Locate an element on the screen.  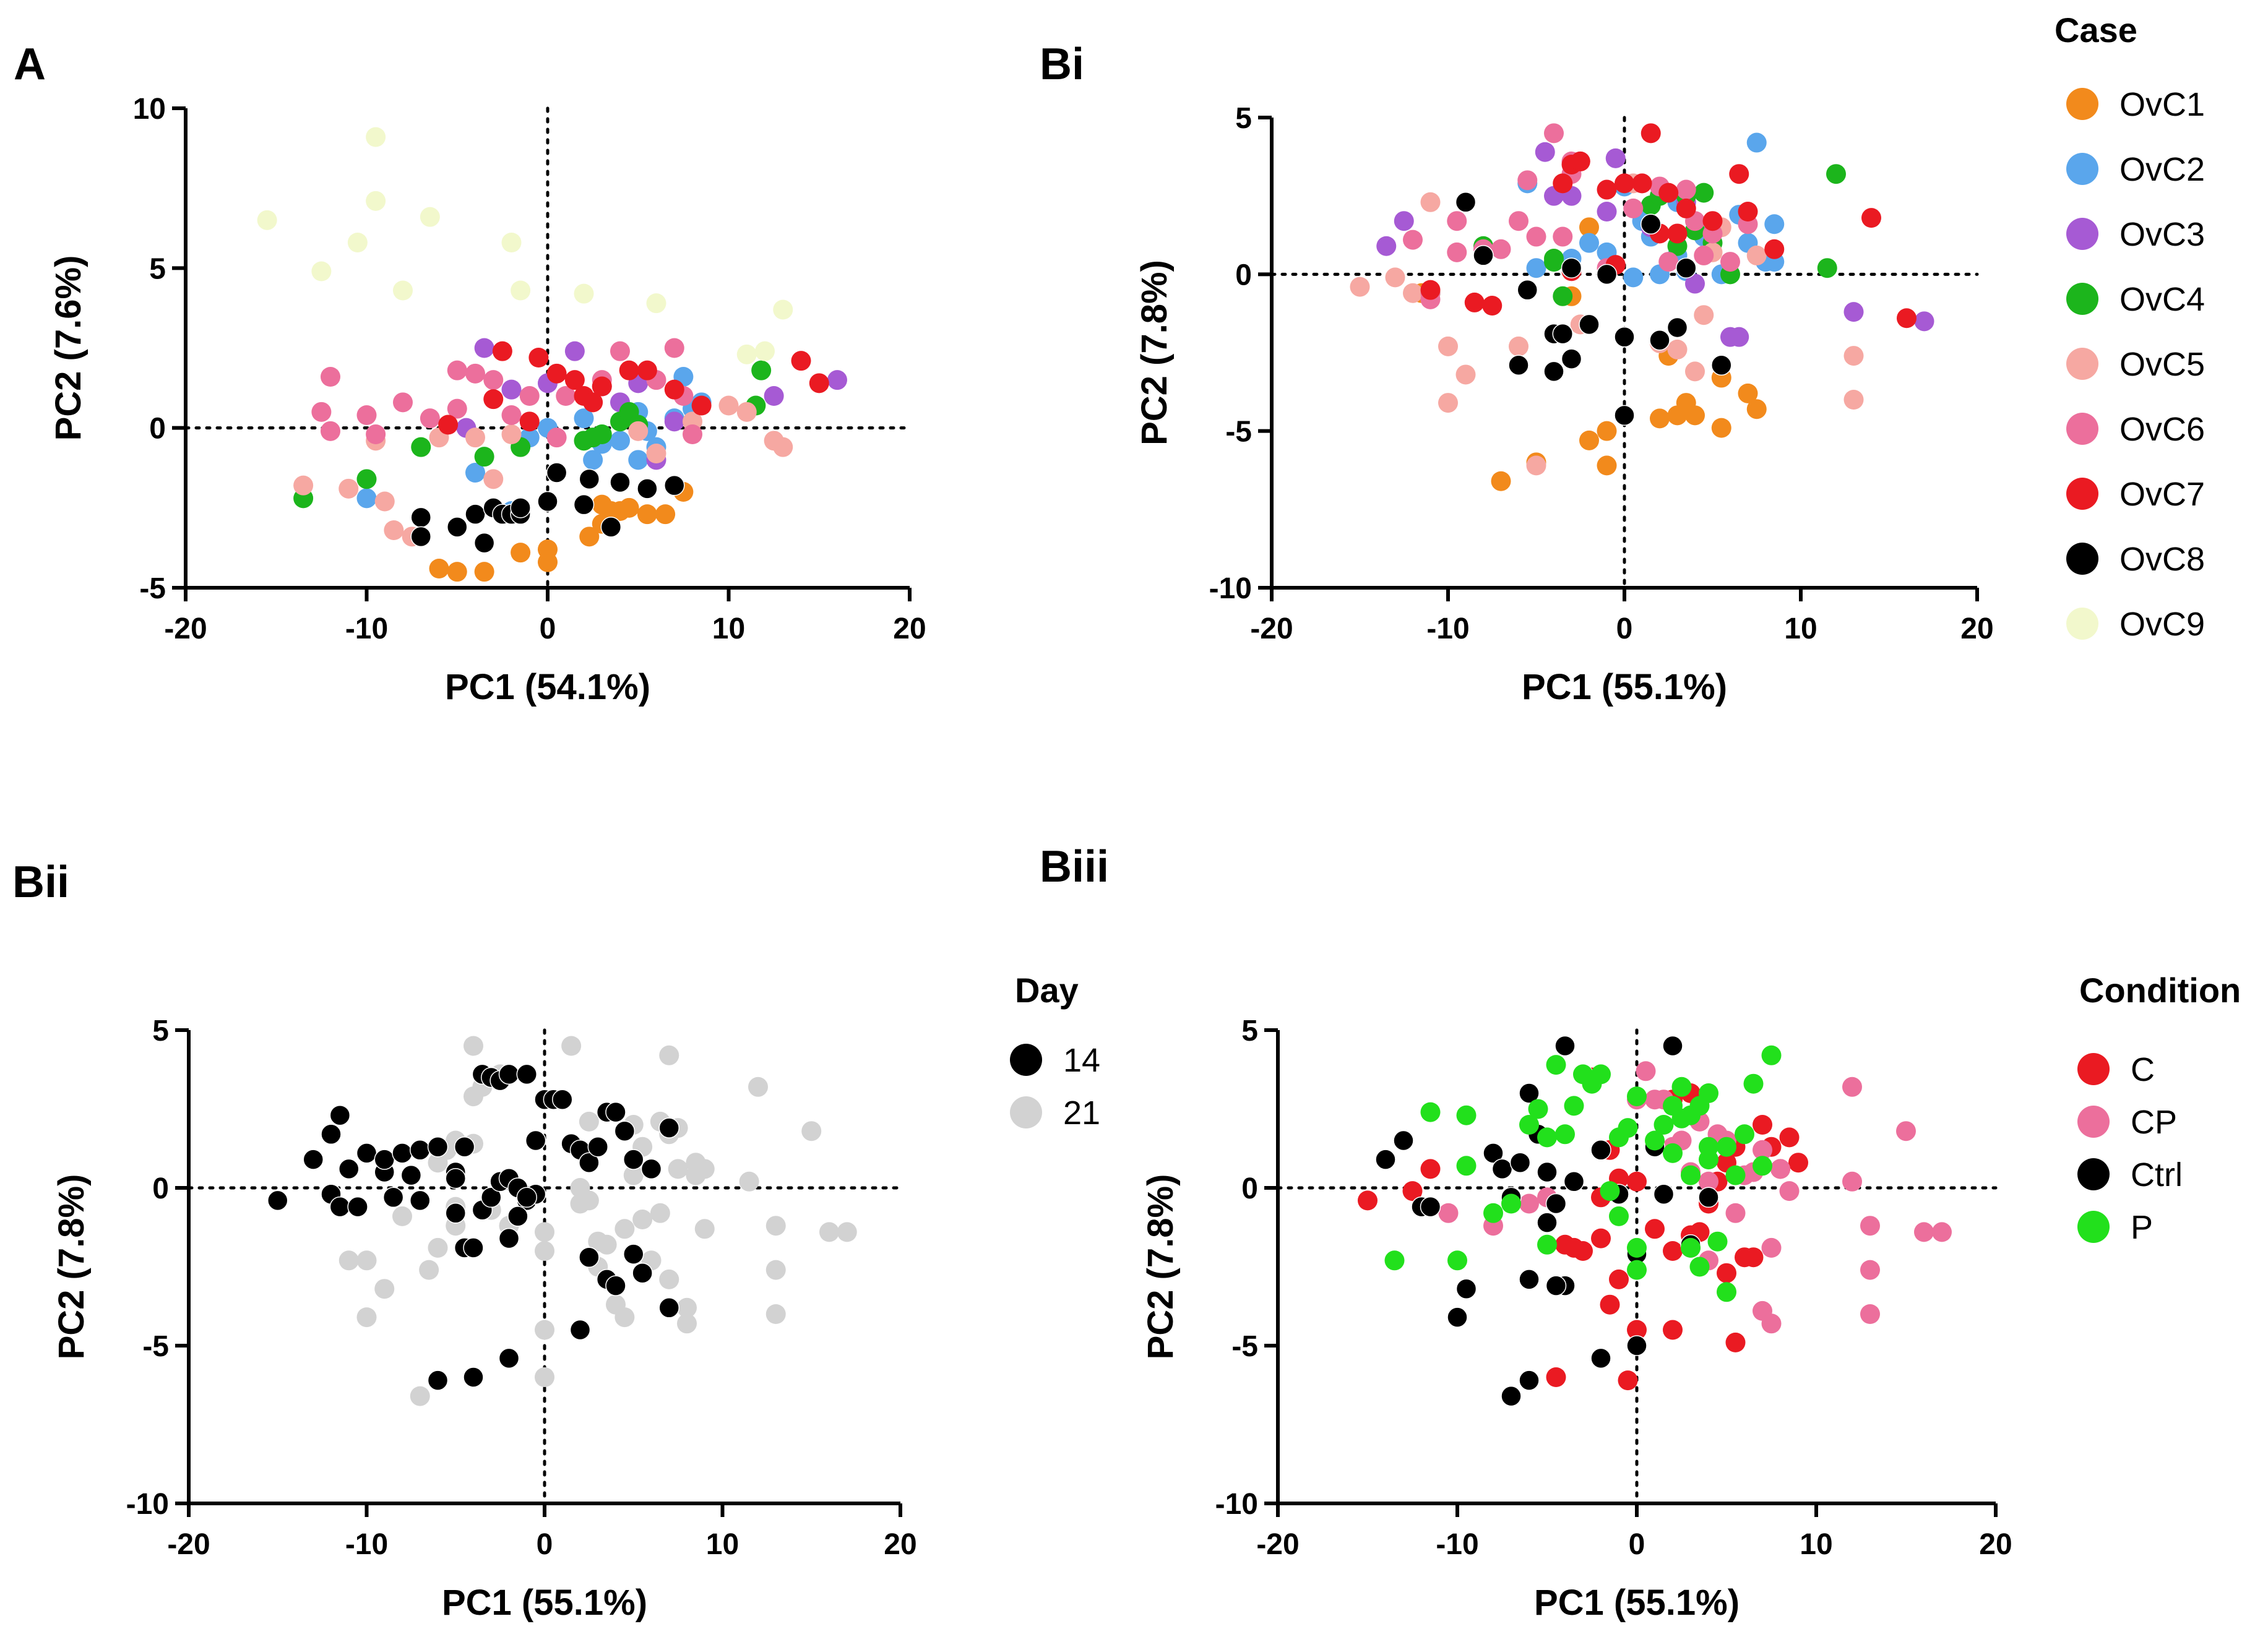
chart-a-point-ovc5 is located at coordinates (783, 447).